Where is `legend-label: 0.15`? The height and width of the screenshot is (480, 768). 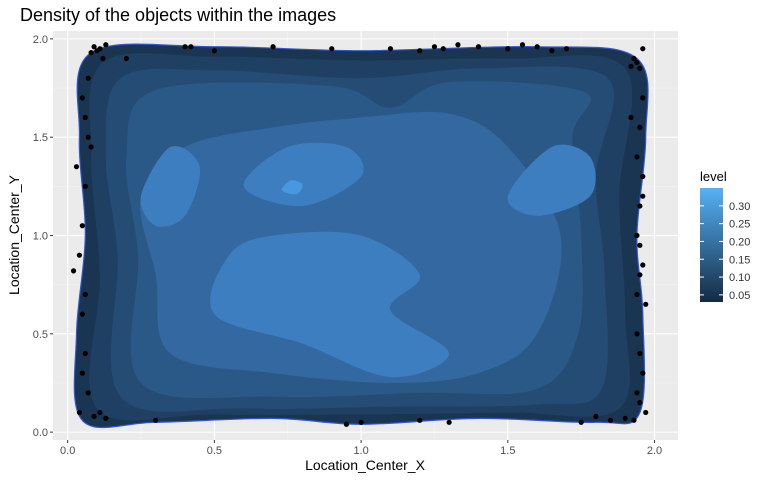
legend-label: 0.15 is located at coordinates (739, 260).